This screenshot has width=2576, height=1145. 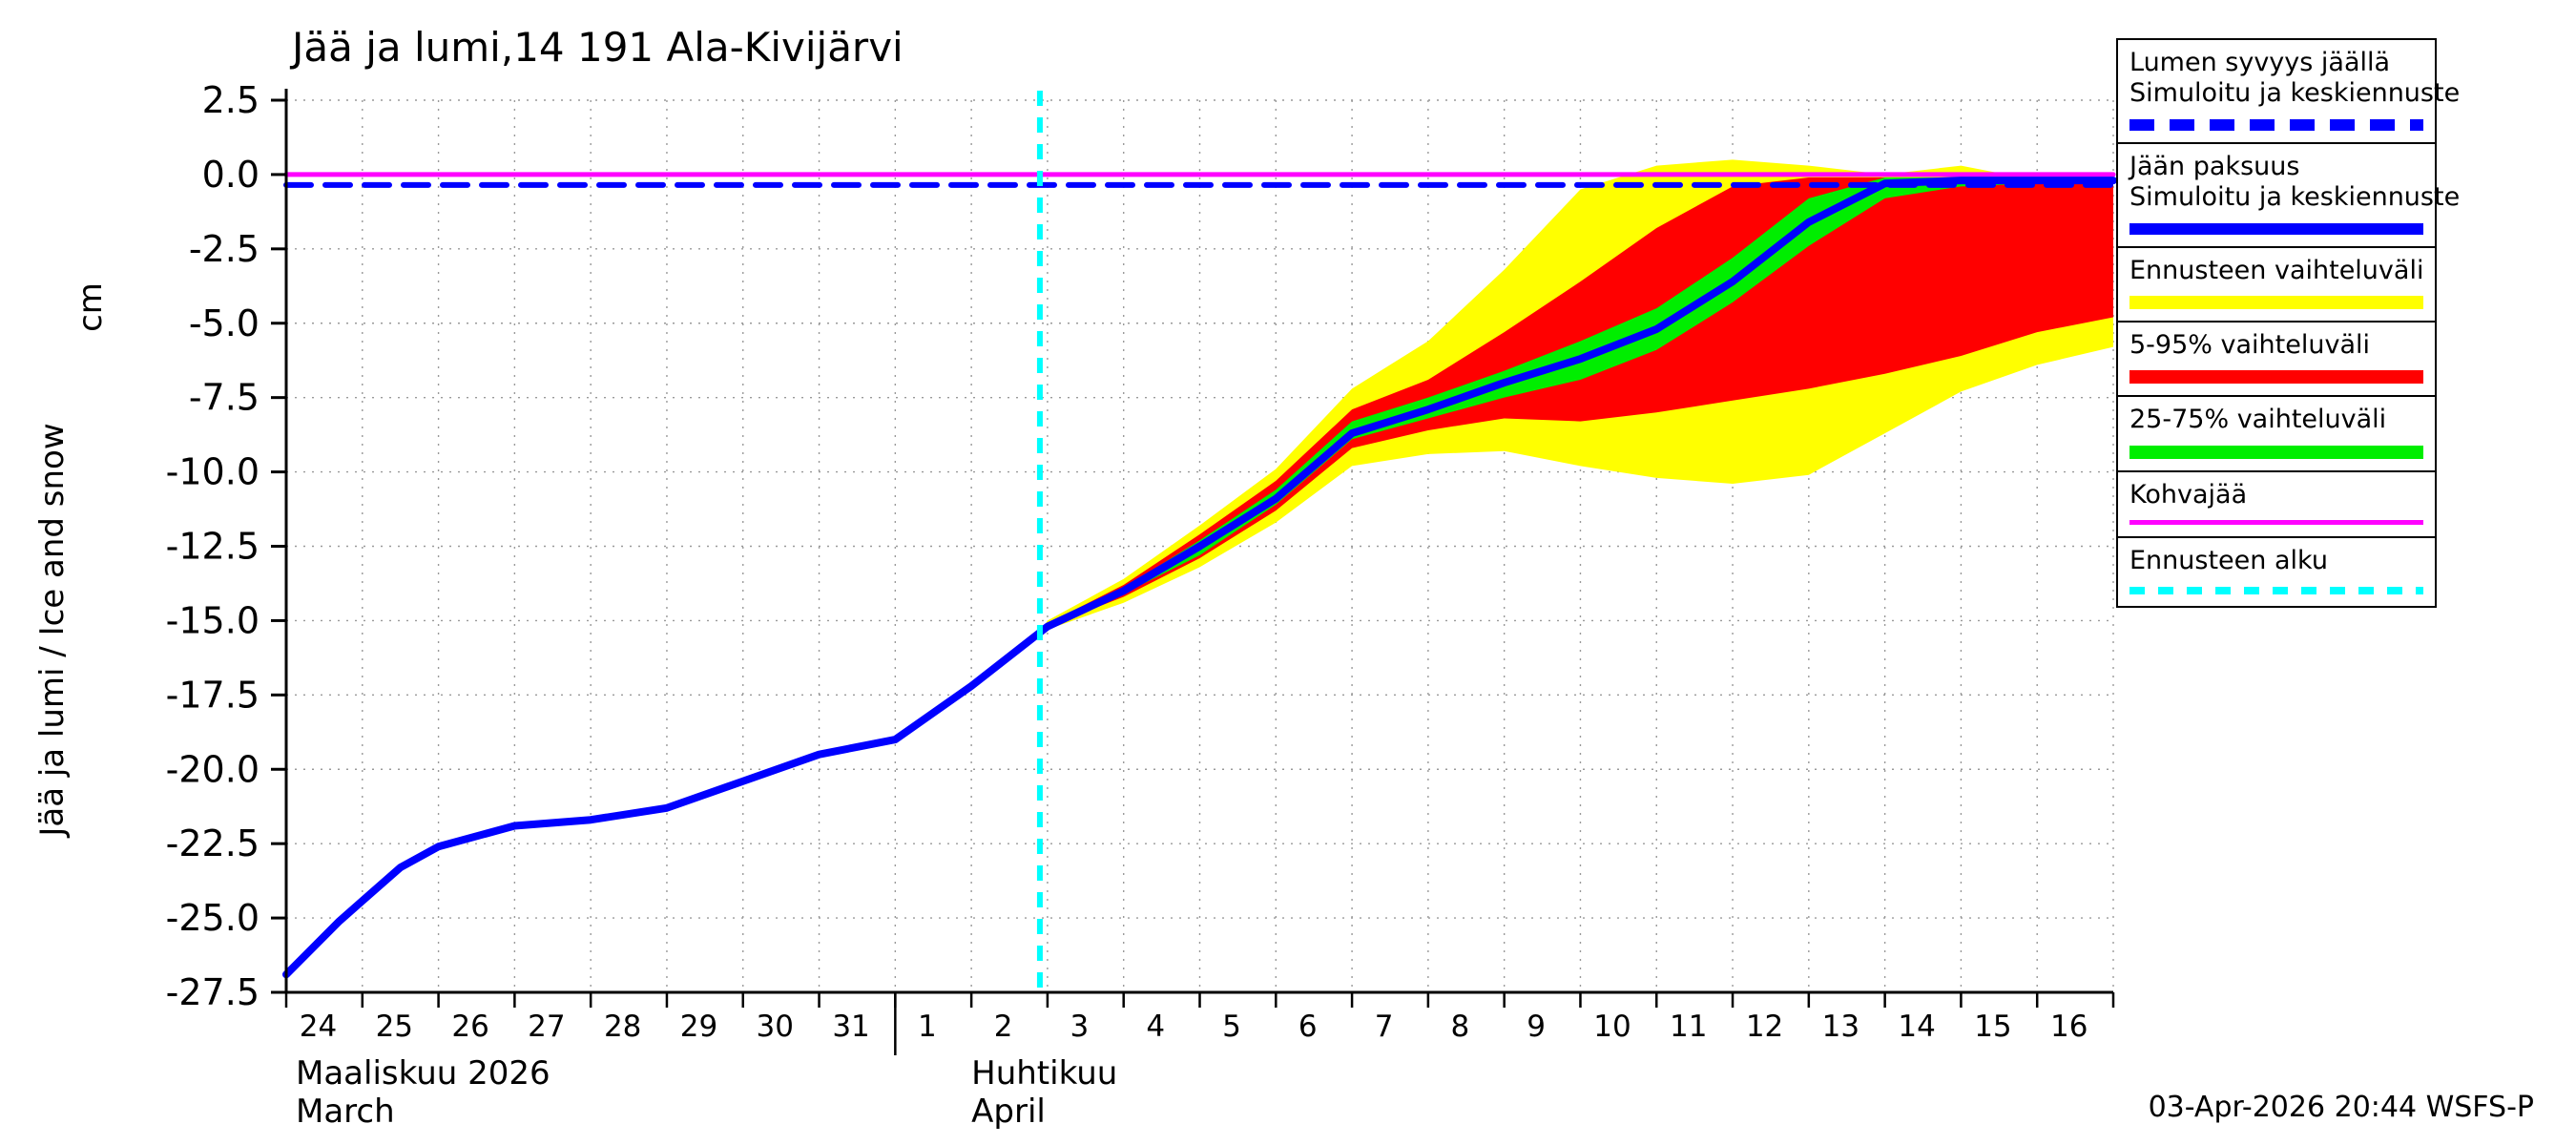 I want to click on y-tick-label: -25.0, so click(x=213, y=918).